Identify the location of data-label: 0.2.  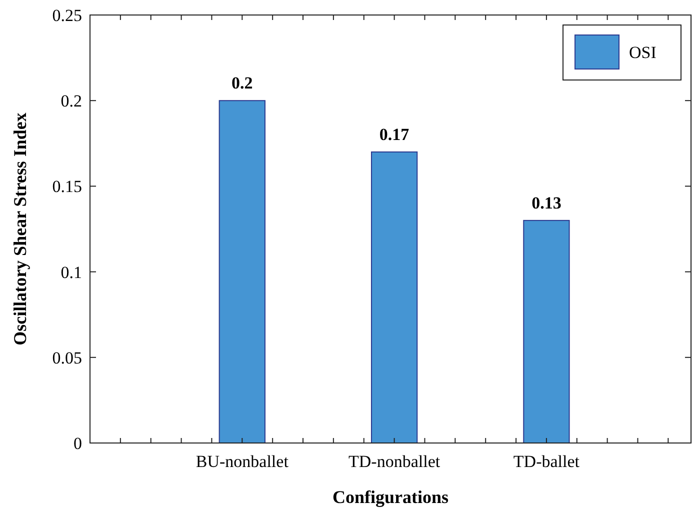
(242, 83).